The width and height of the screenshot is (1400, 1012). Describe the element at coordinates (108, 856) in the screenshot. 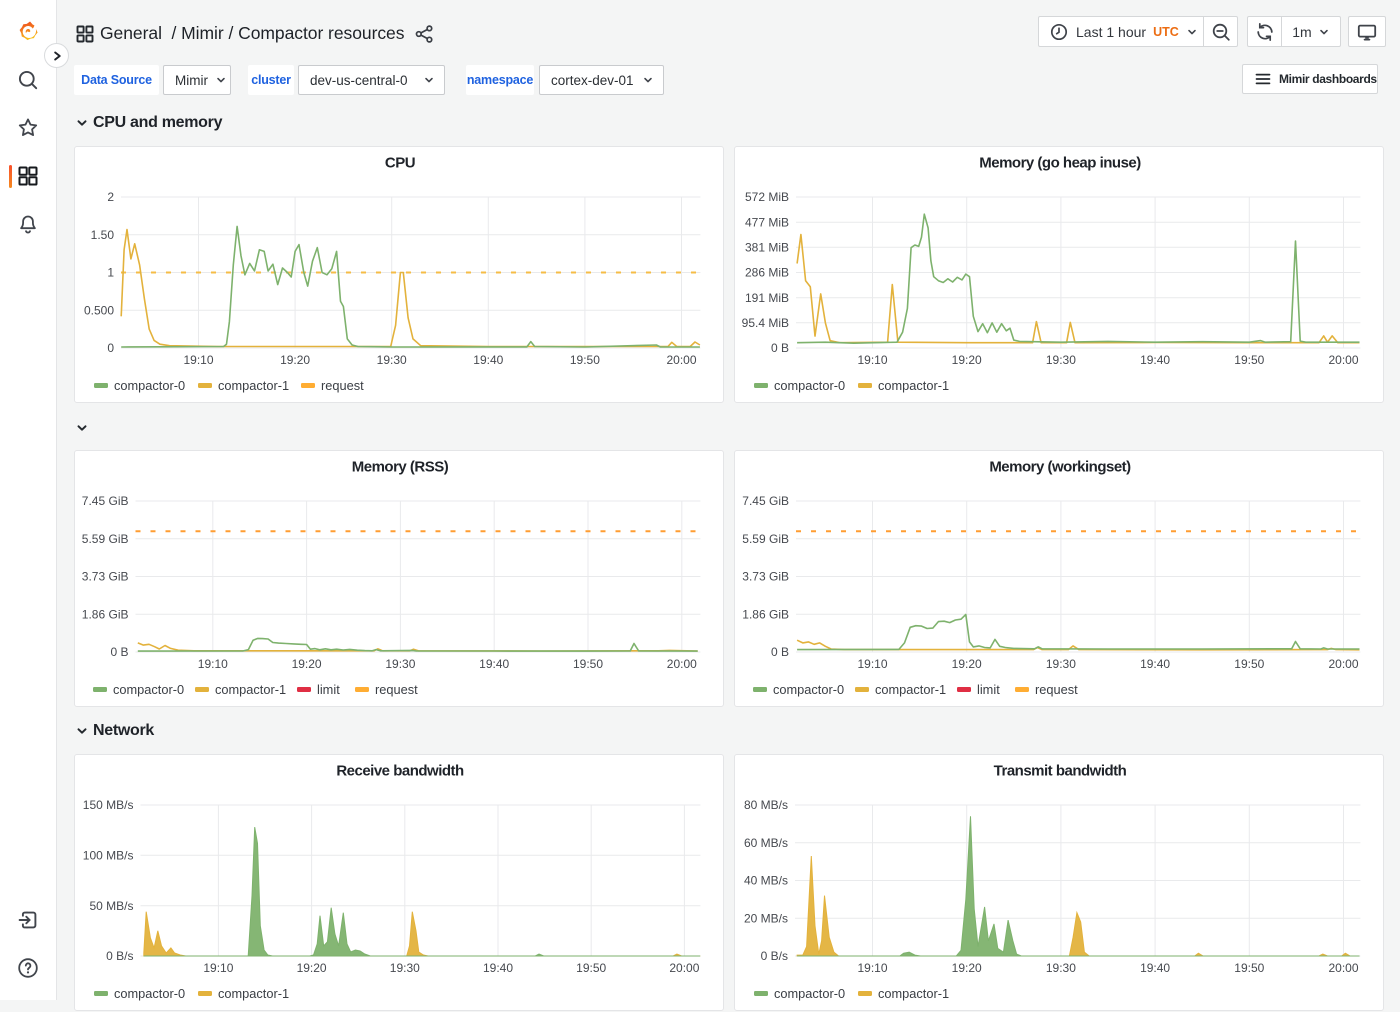

I see `svg-text: 100 MB/s` at that location.